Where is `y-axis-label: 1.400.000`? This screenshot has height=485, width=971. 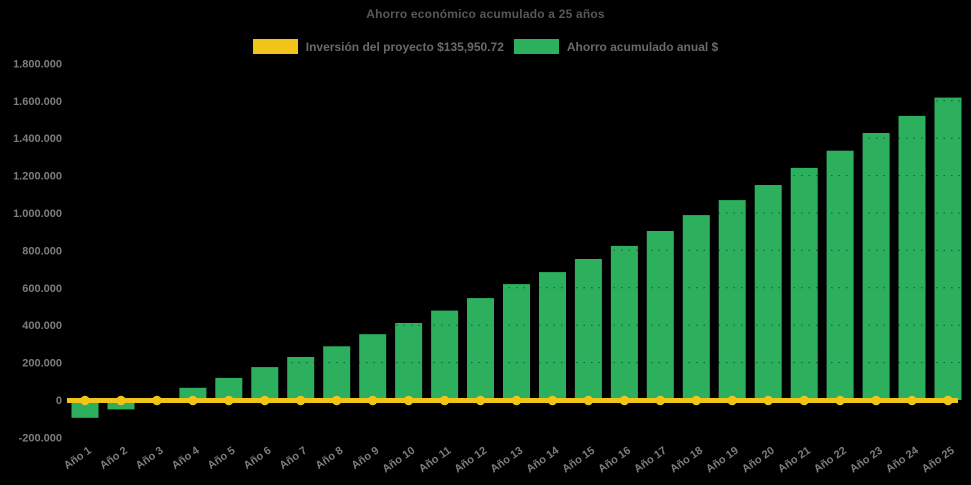
y-axis-label: 1.400.000 is located at coordinates (37, 139).